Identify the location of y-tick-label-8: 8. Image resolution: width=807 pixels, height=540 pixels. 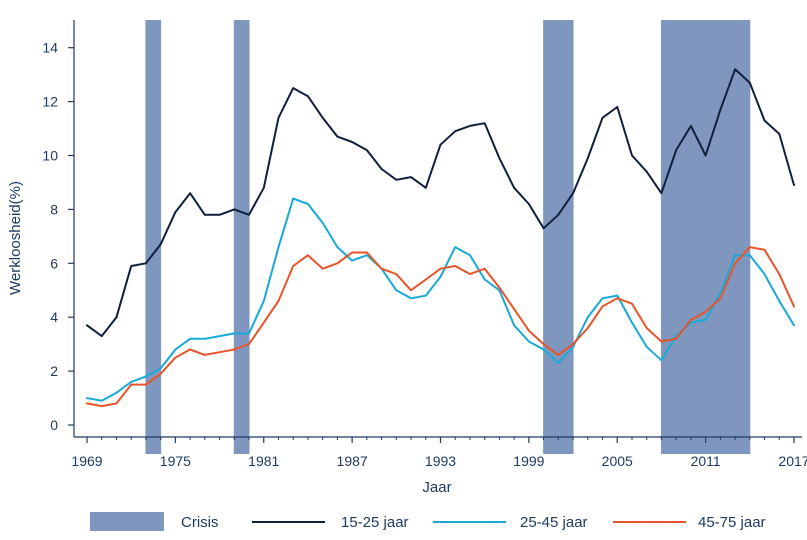
(54, 209).